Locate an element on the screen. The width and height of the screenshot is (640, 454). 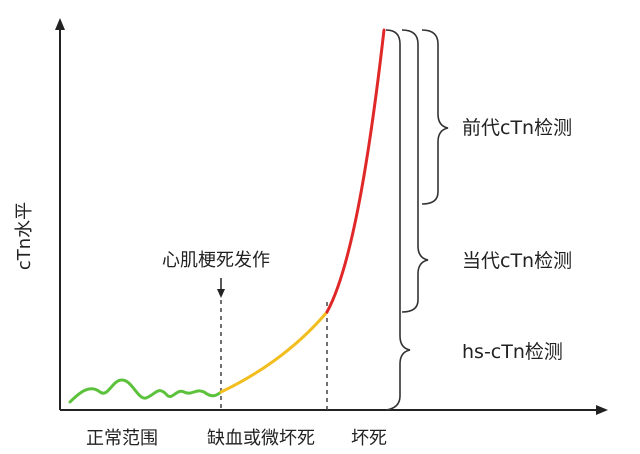
ischemia-curve is located at coordinates (274, 352).